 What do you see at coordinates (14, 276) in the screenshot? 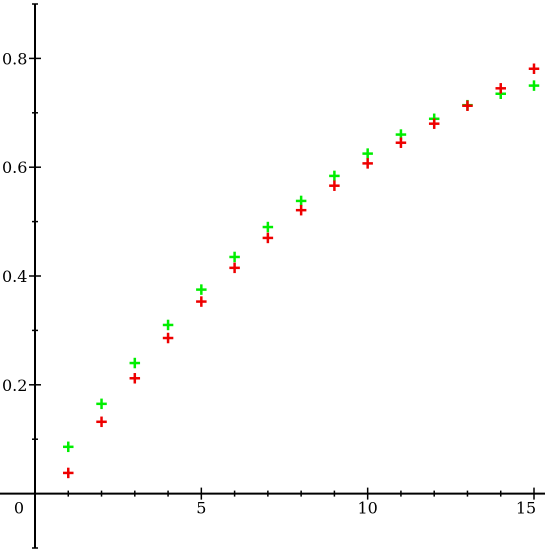
I see `y-tick-label: 0.4` at bounding box center [14, 276].